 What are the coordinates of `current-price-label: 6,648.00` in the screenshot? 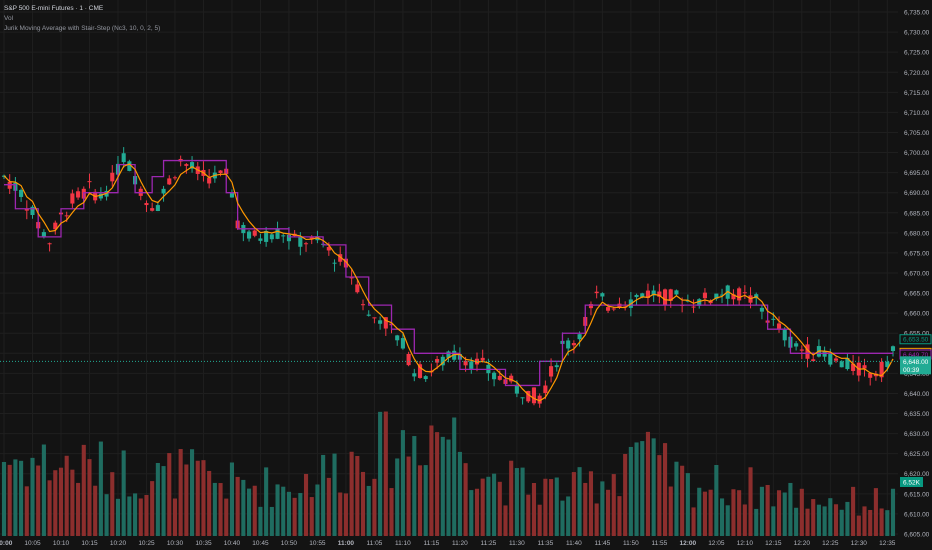 It's located at (916, 362).